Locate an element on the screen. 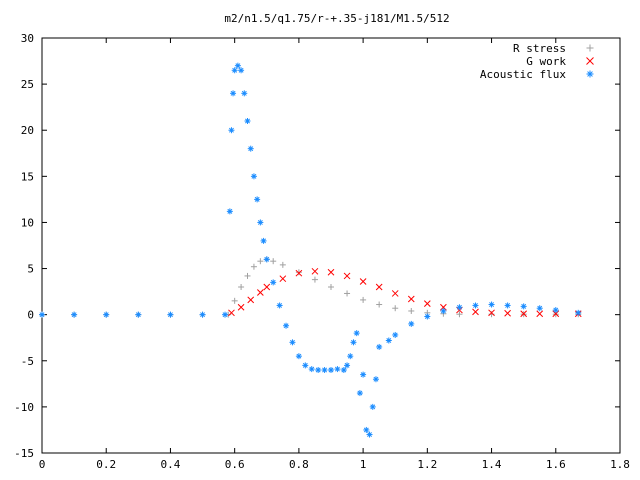  y-tick-label: 10 is located at coordinates (27, 222).